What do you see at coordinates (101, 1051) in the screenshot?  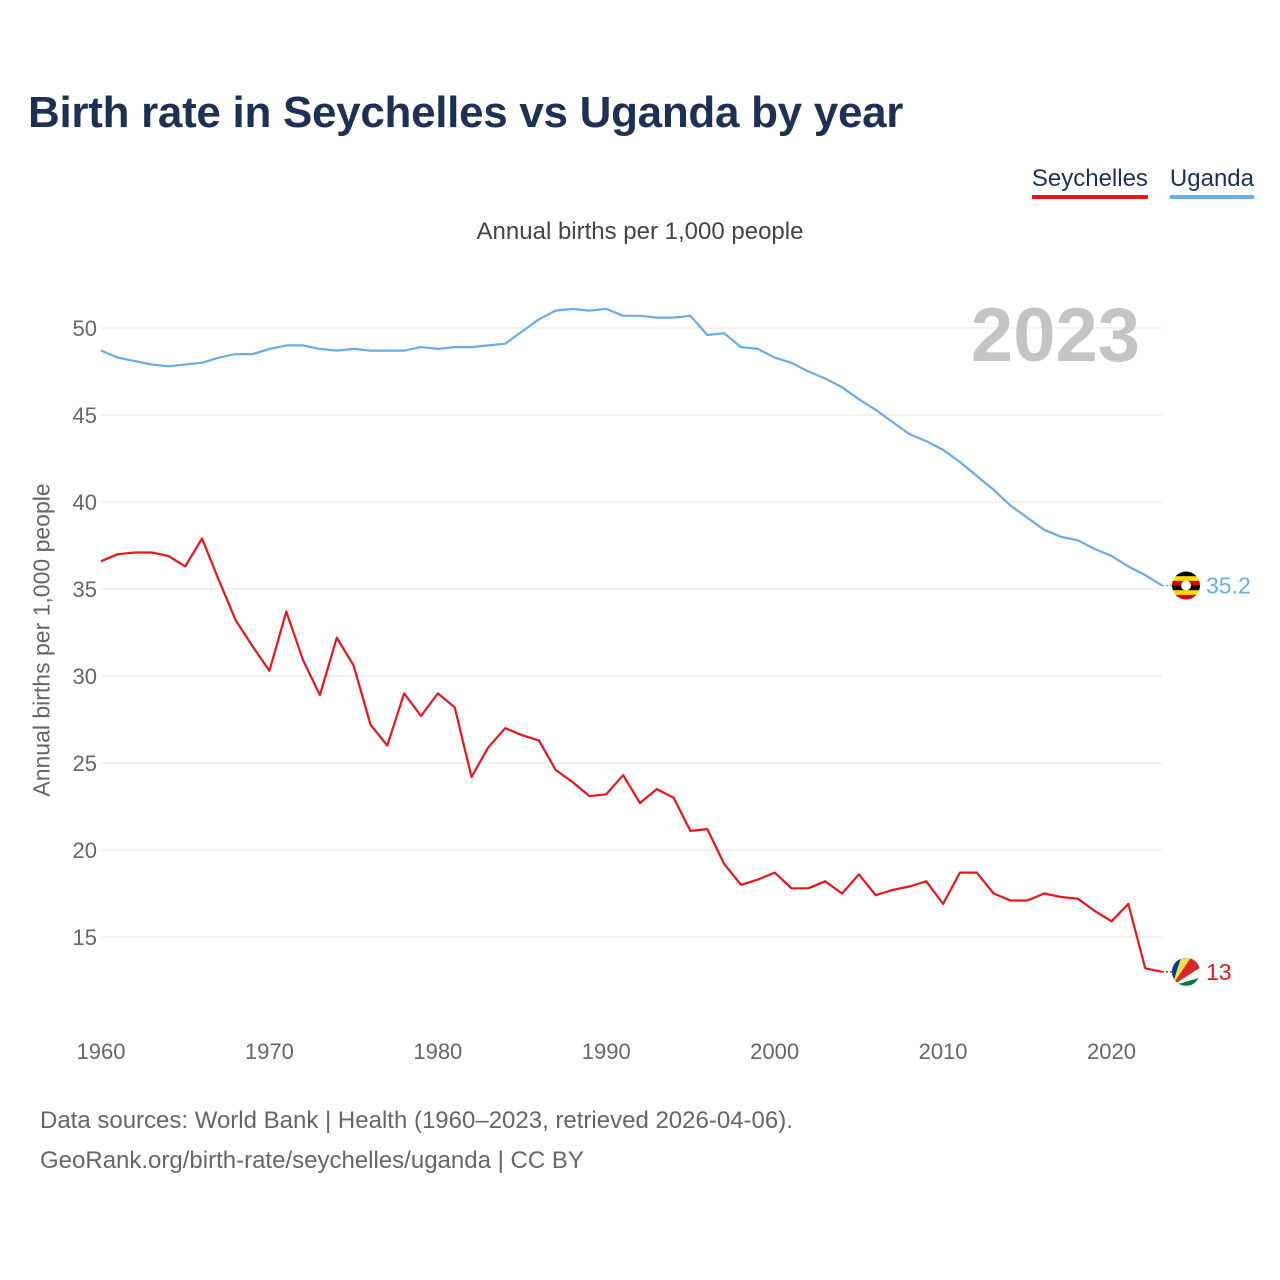 I see `x-tick-label: 1960` at bounding box center [101, 1051].